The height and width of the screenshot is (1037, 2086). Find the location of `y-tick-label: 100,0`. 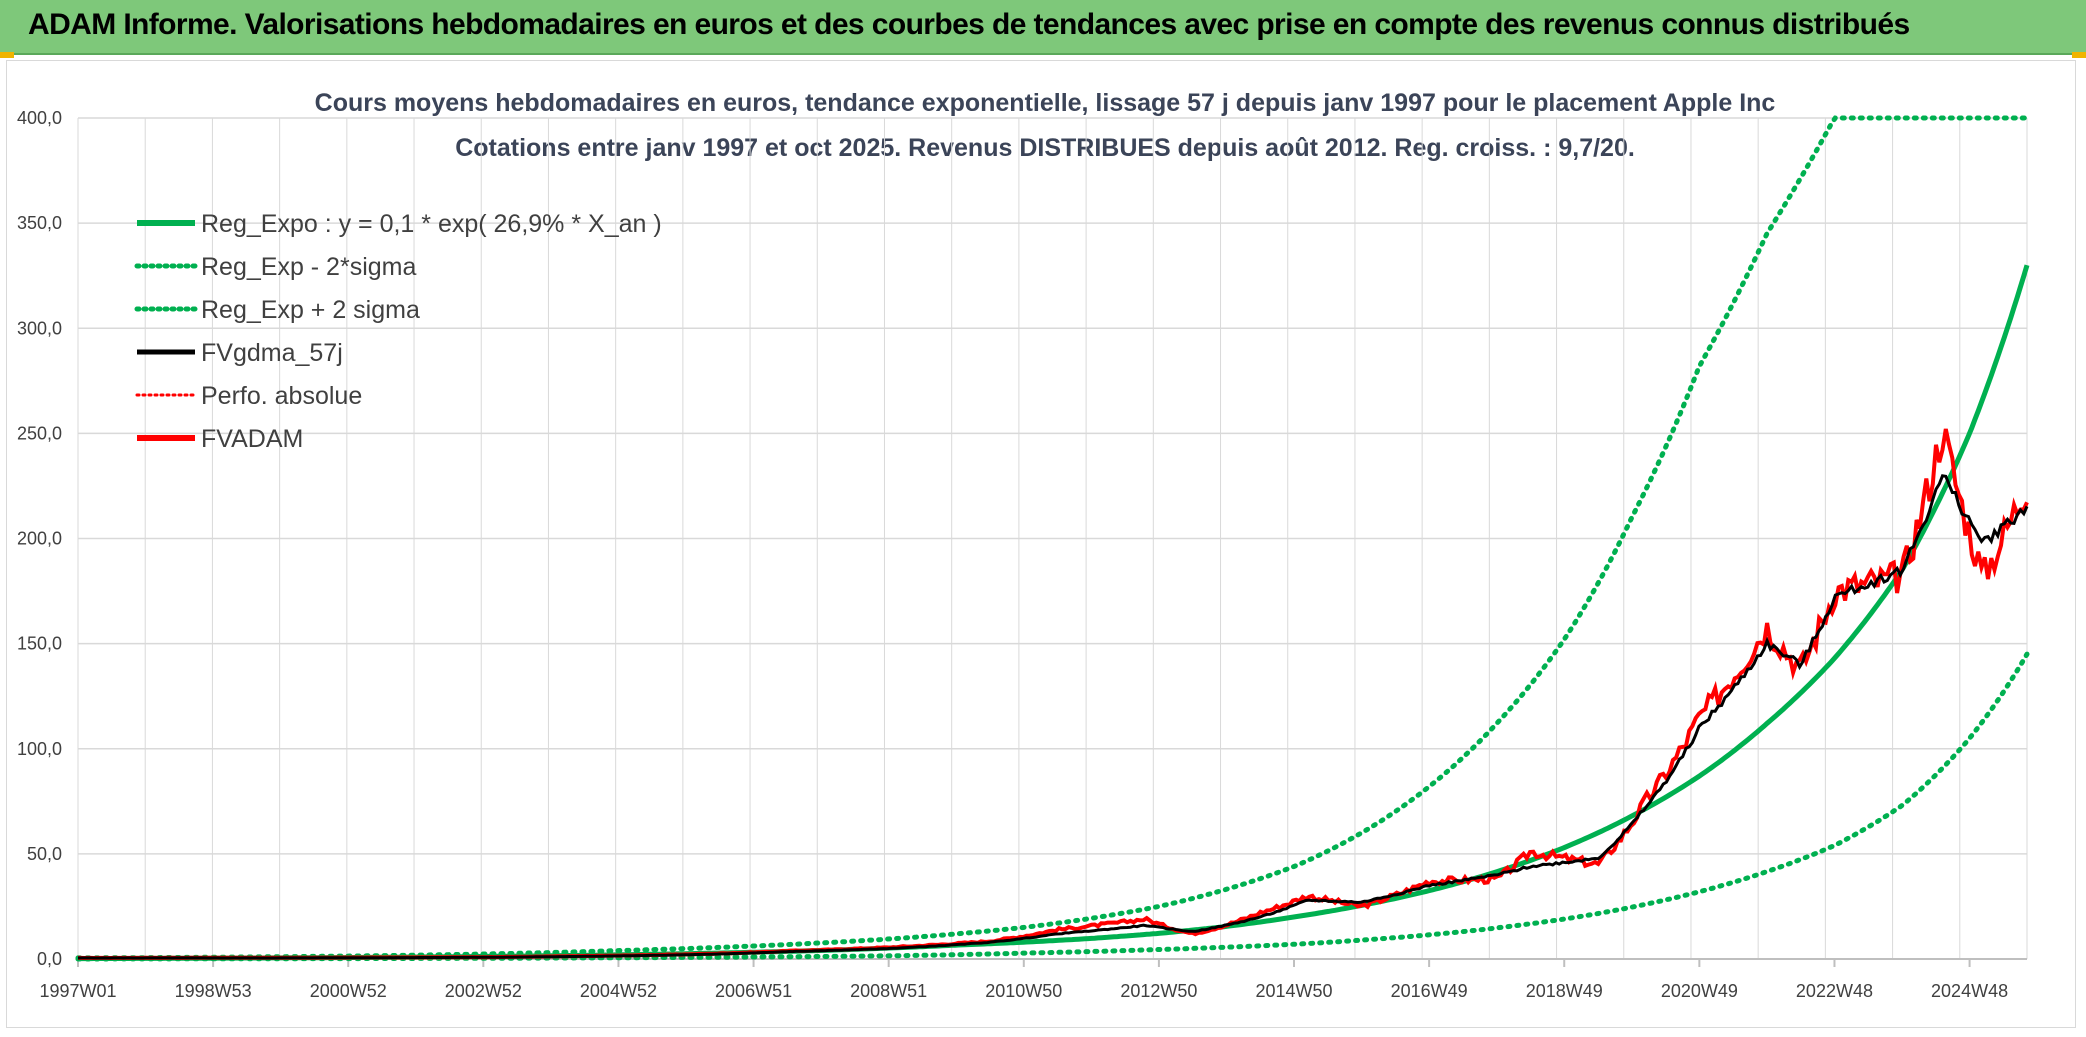

y-tick-label: 100,0 is located at coordinates (39, 749).